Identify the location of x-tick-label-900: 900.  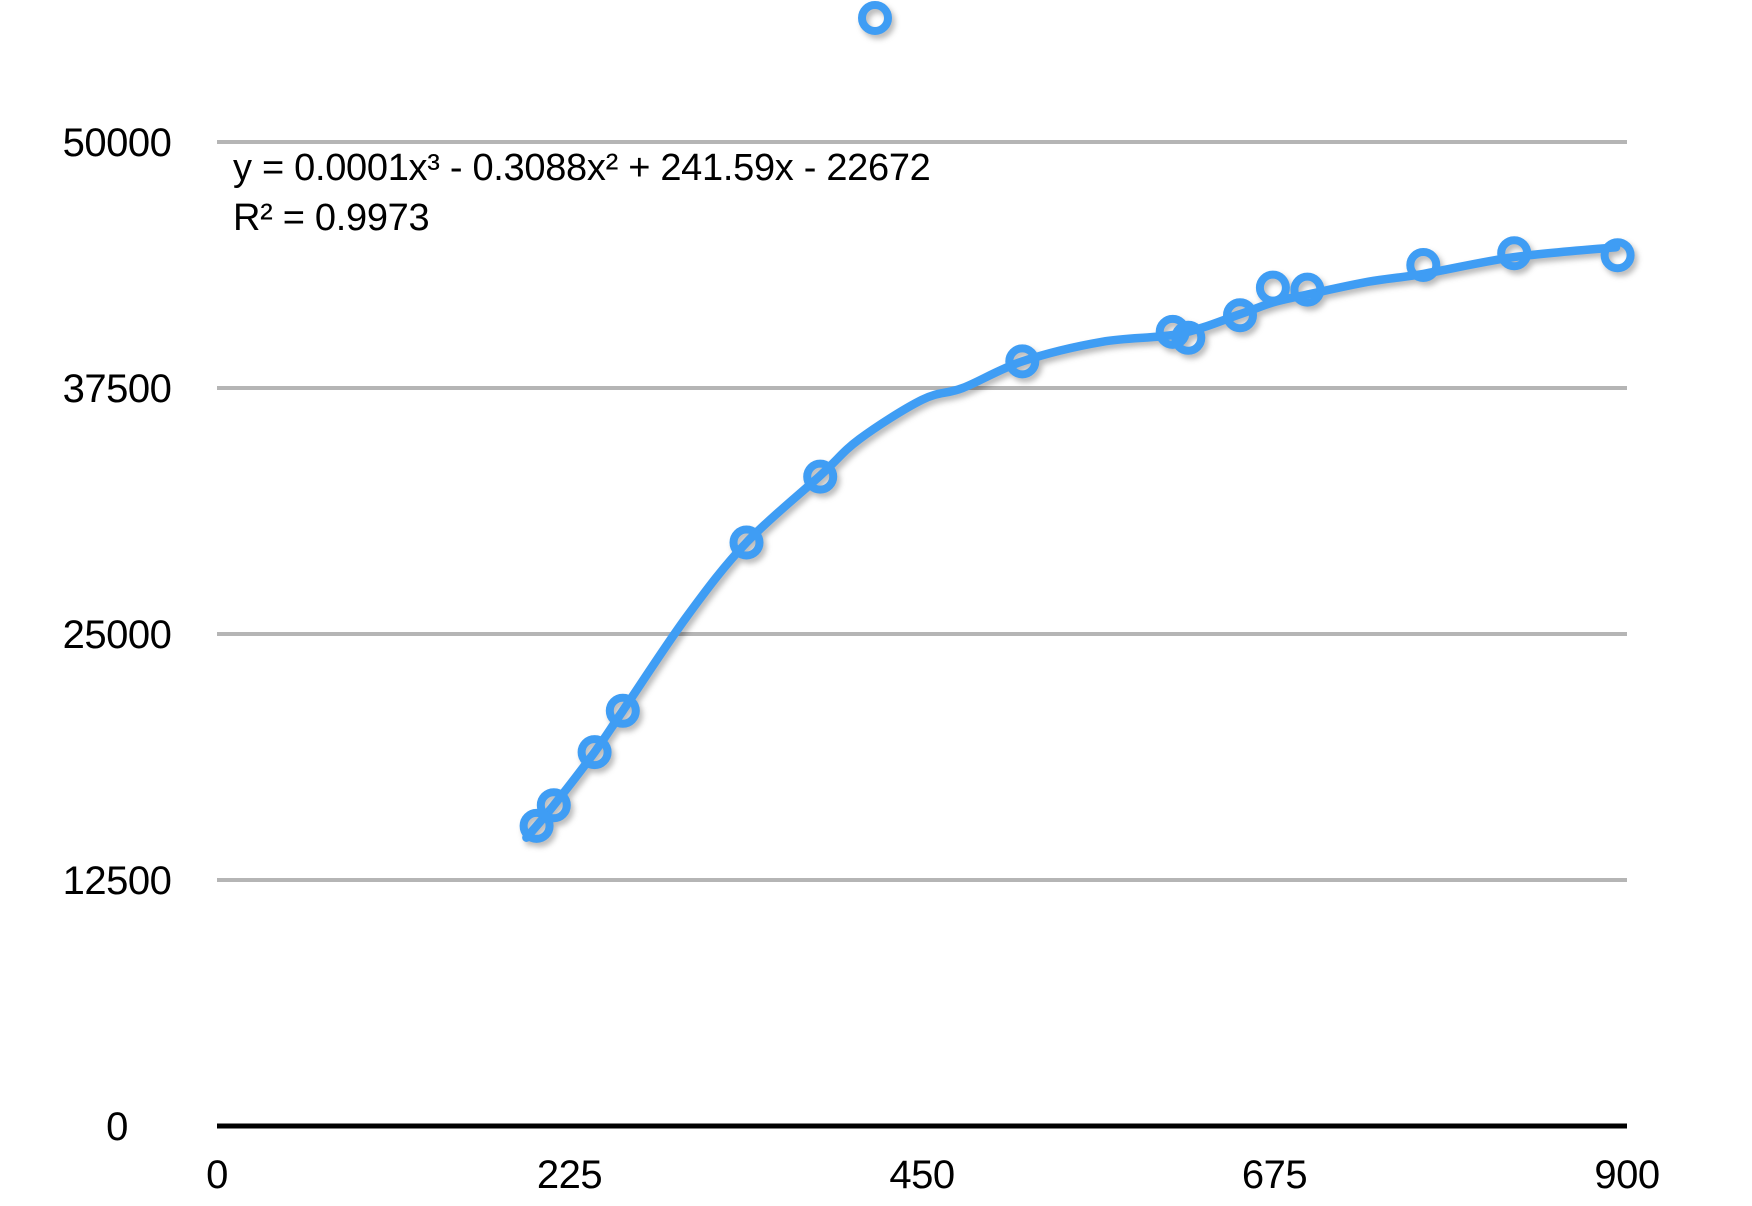
(1626, 1175).